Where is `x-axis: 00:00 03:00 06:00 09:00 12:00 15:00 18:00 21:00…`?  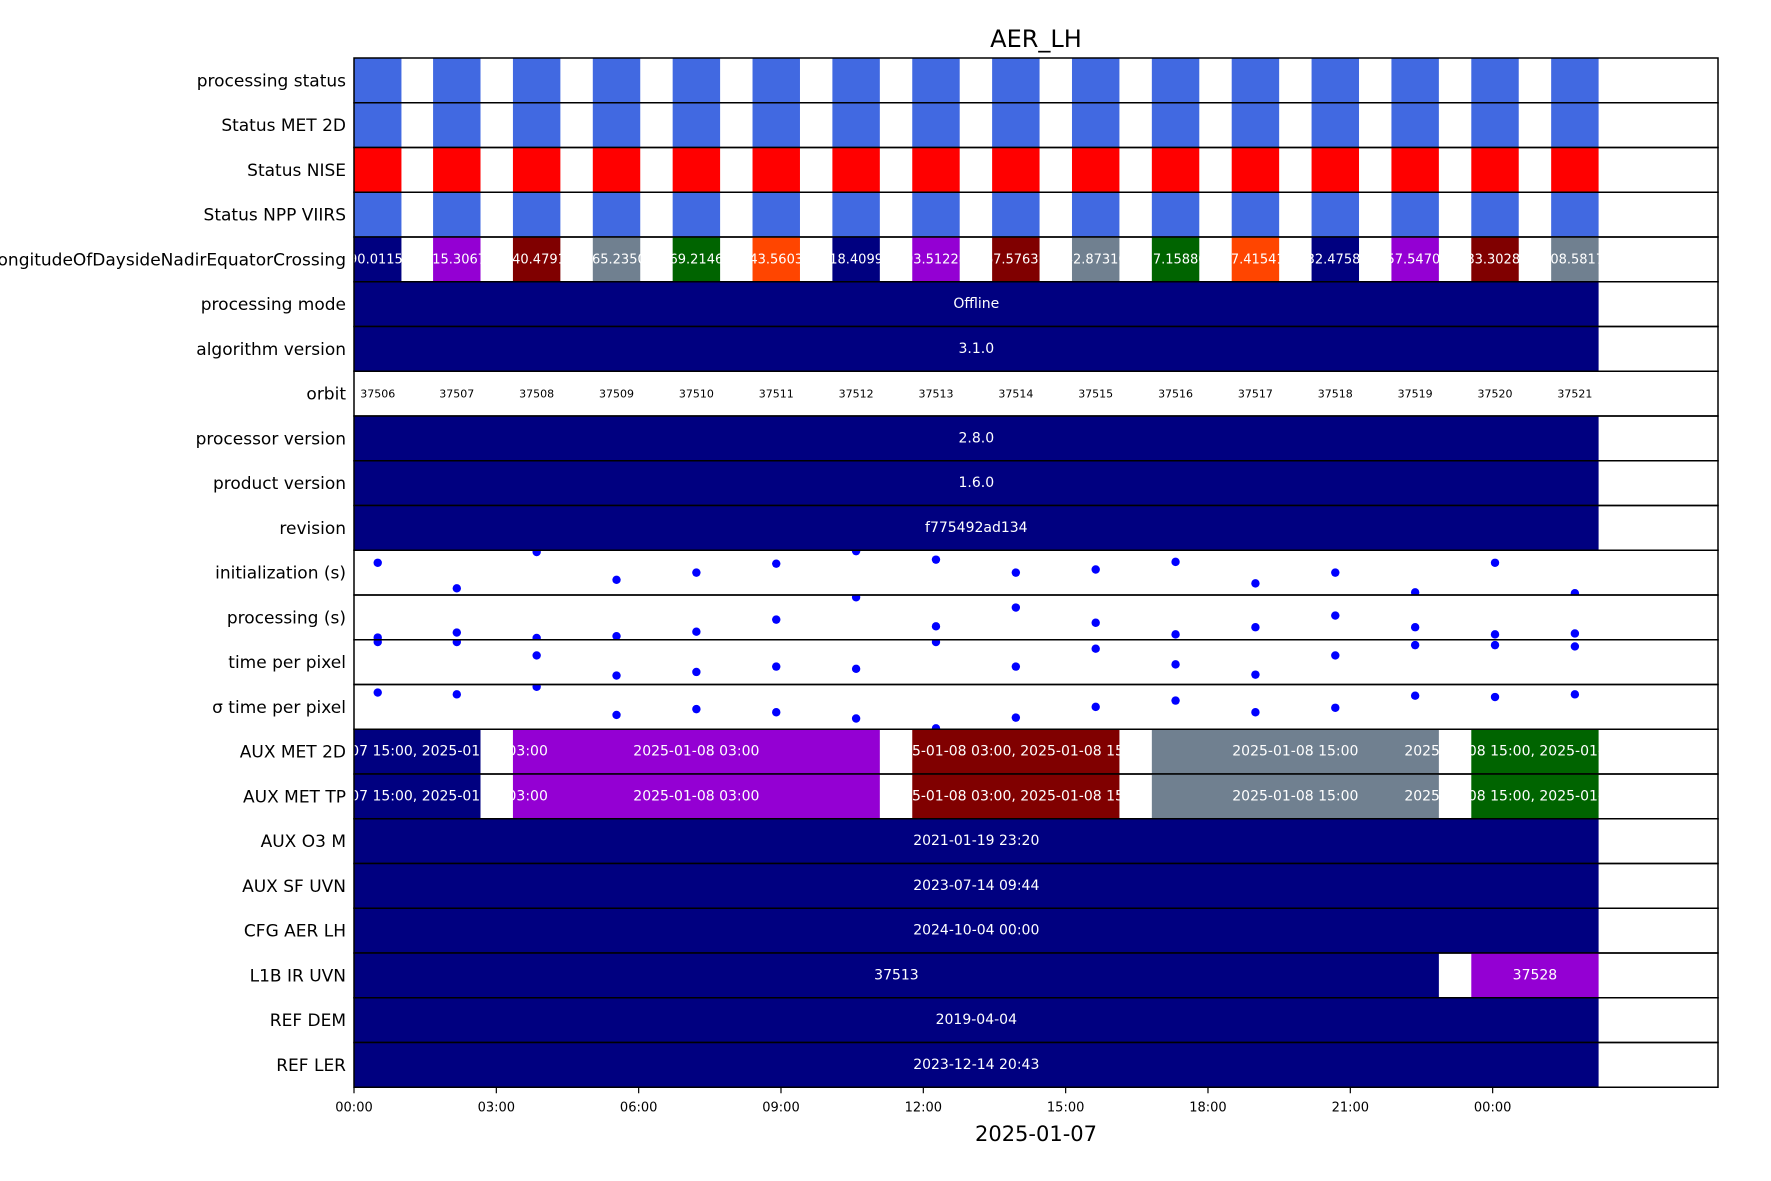
x-axis: 00:00 03:00 06:00 09:00 12:00 15:00 18:00 21:00… is located at coordinates (923, 1101).